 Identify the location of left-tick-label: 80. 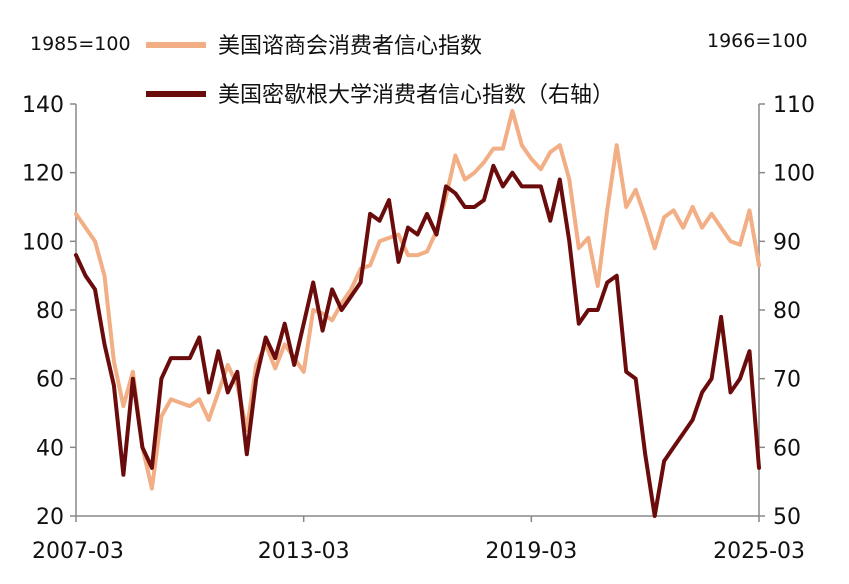
(50, 311).